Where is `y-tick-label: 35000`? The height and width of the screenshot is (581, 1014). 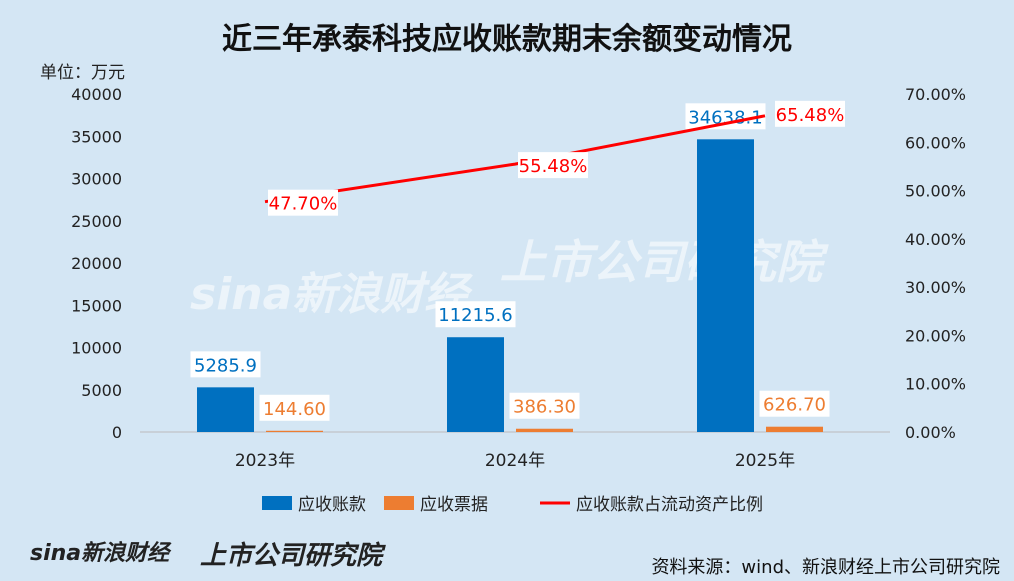 y-tick-label: 35000 is located at coordinates (96, 136).